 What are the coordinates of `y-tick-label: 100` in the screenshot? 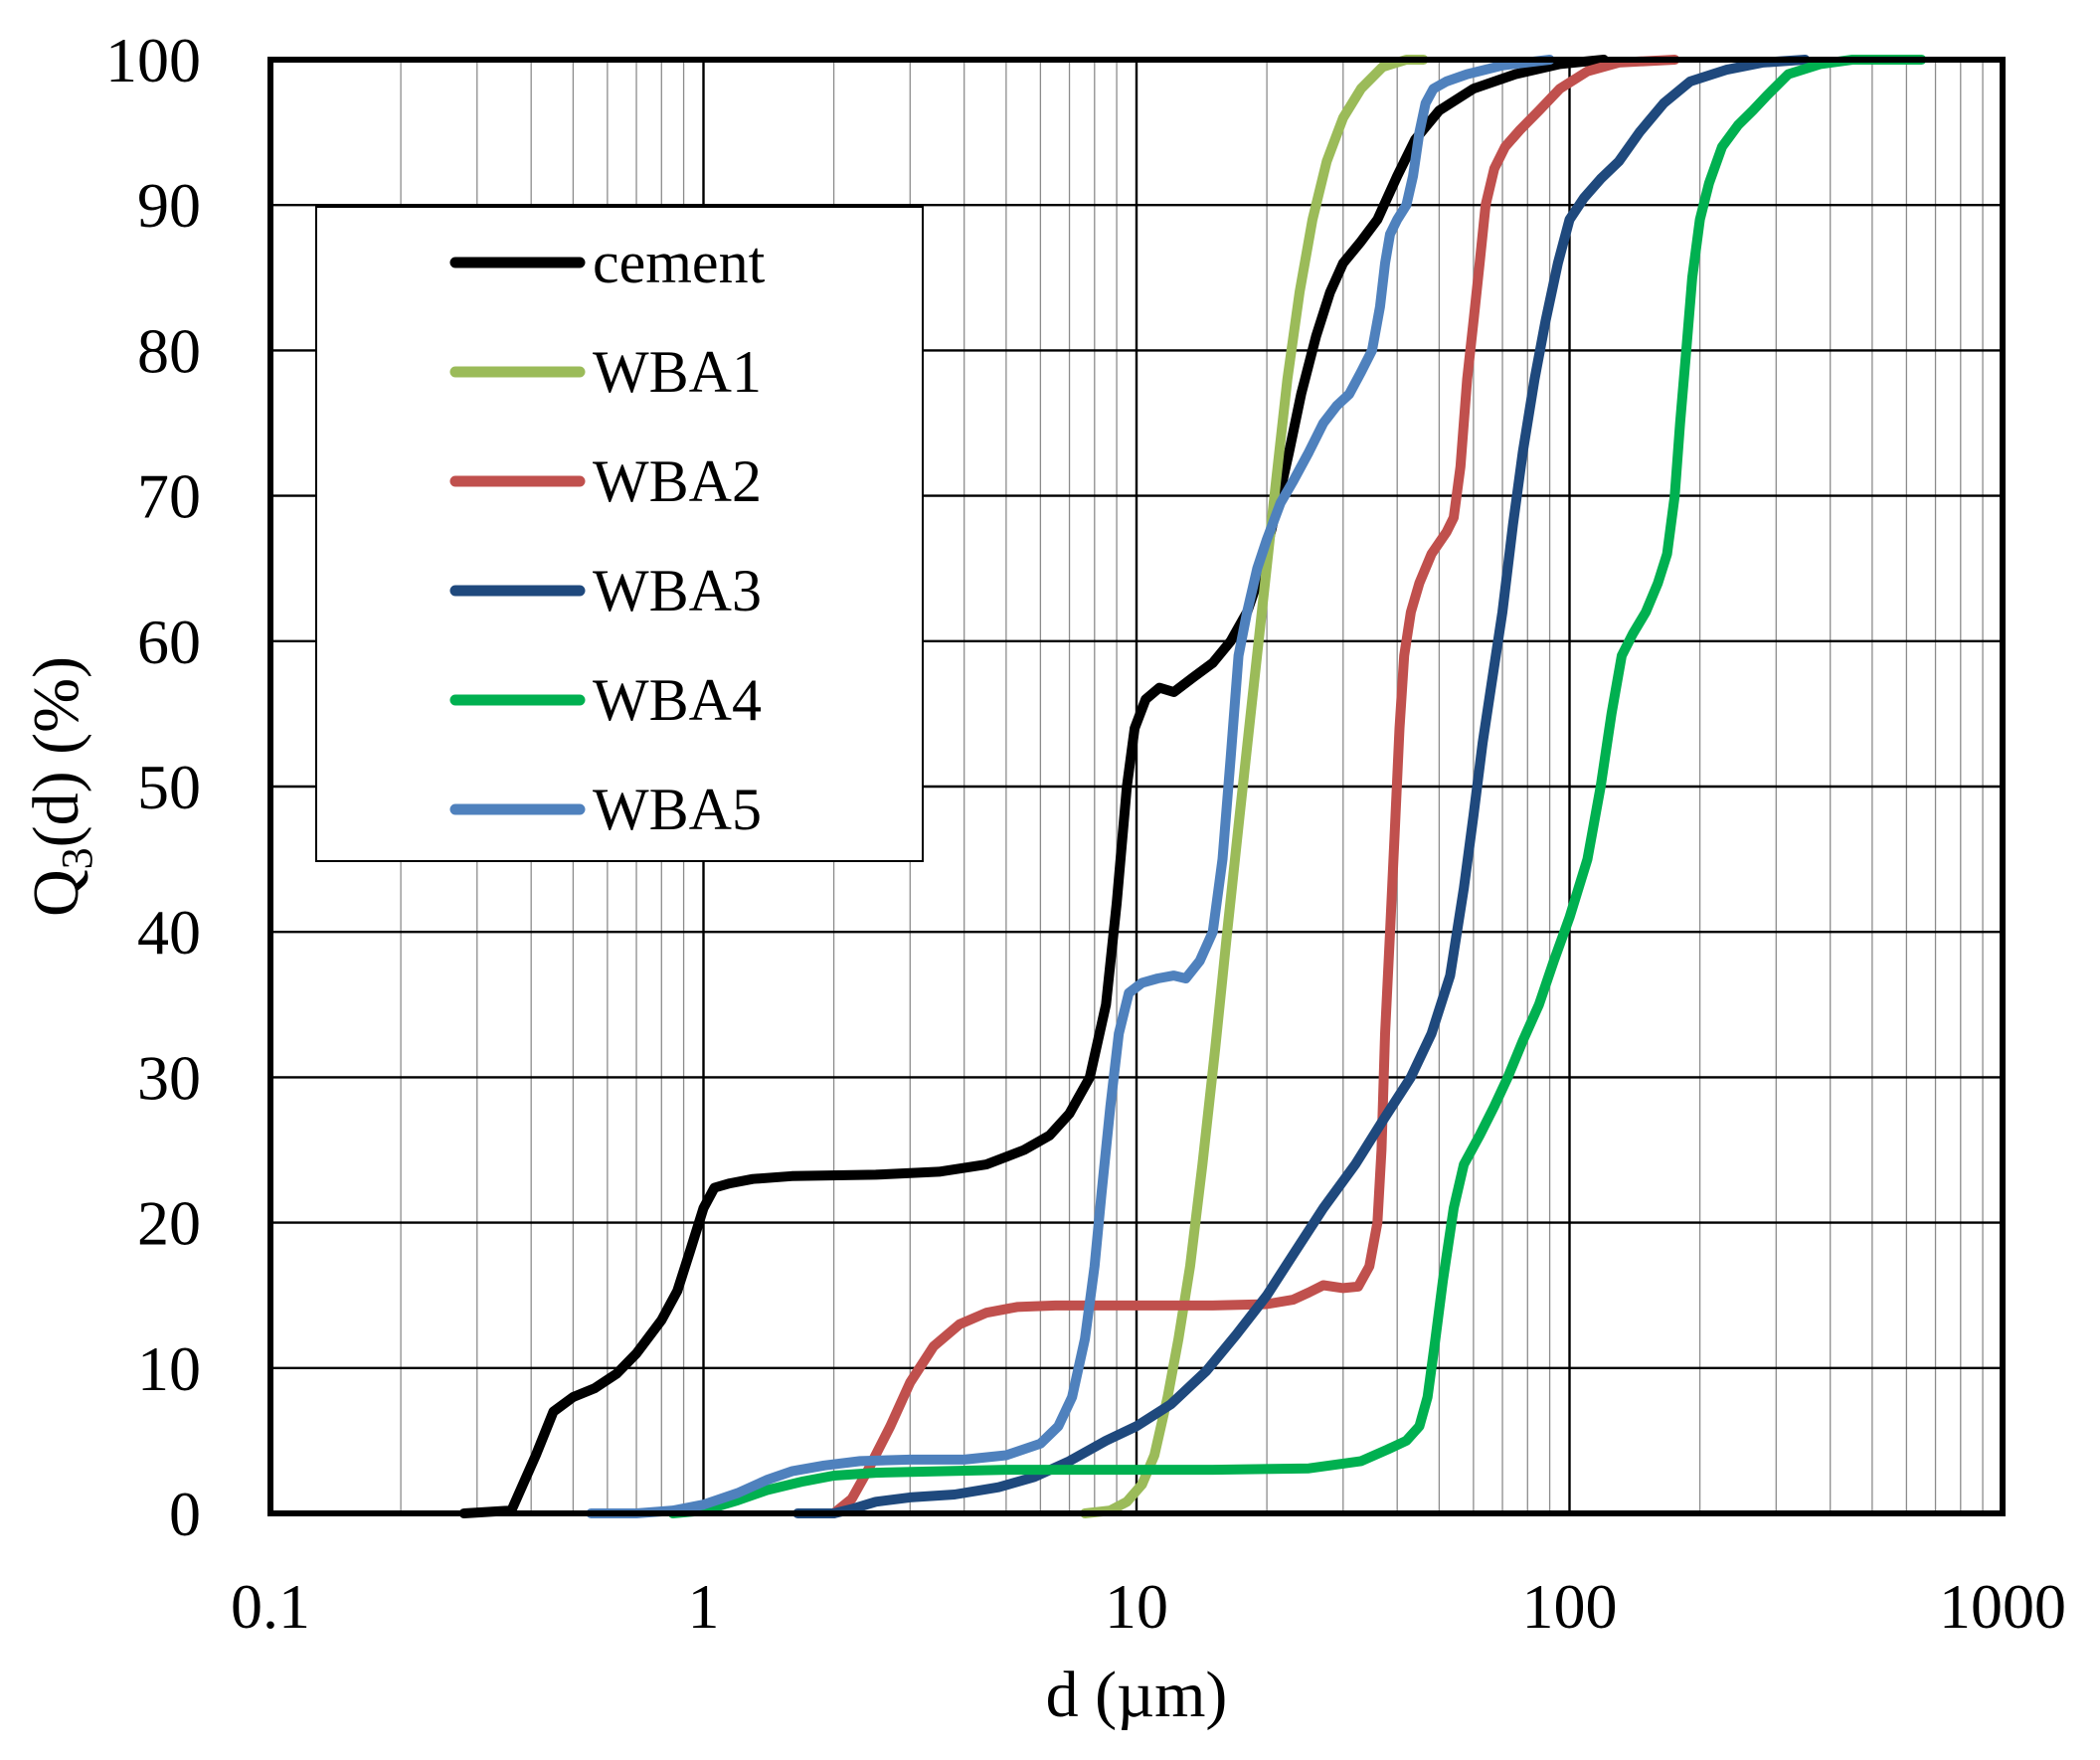 It's located at (153, 60).